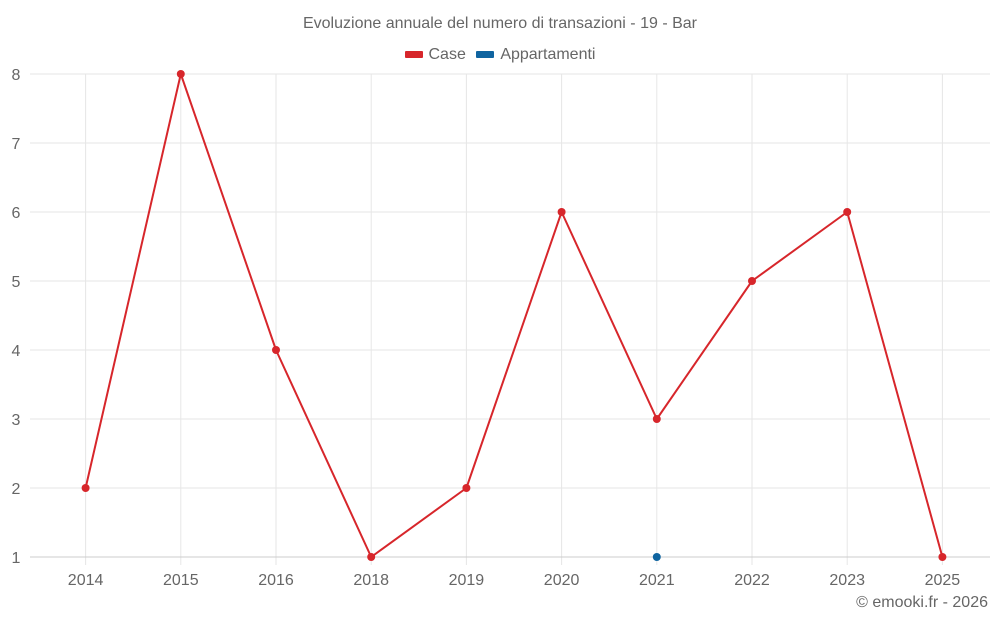 This screenshot has height=625, width=1000. I want to click on legend-item-appartamenti: Appartamenti, so click(535, 55).